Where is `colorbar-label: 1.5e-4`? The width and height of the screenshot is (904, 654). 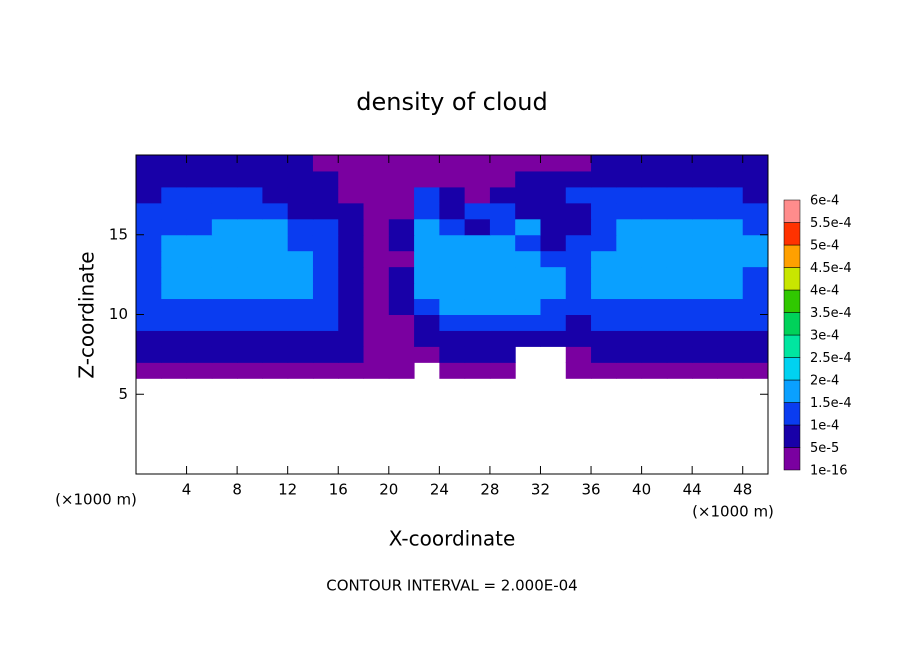
colorbar-label: 1.5e-4 is located at coordinates (831, 403).